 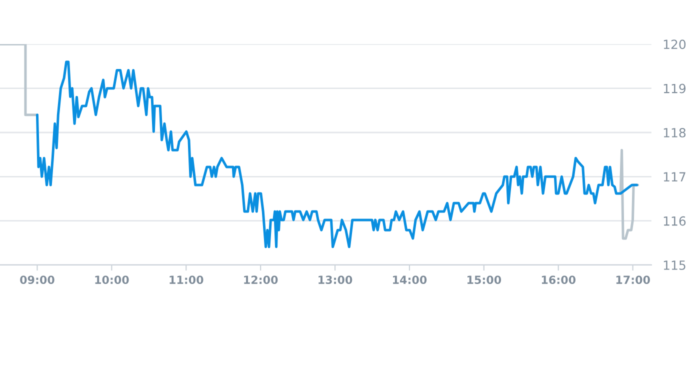 What do you see at coordinates (675, 265) in the screenshot?
I see `y-tick-label: 115` at bounding box center [675, 265].